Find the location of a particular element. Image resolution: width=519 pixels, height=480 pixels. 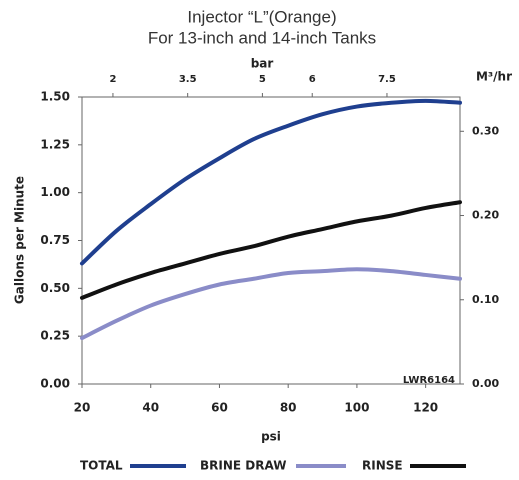

y2-tick-label: 0.20 is located at coordinates (485, 215).